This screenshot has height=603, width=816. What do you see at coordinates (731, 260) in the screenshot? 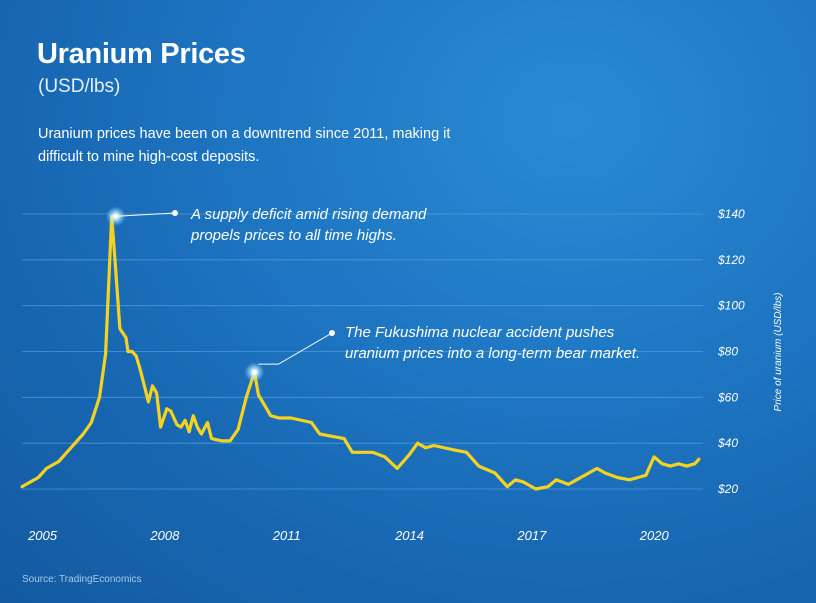
I see `y-tick-label: $120` at bounding box center [731, 260].